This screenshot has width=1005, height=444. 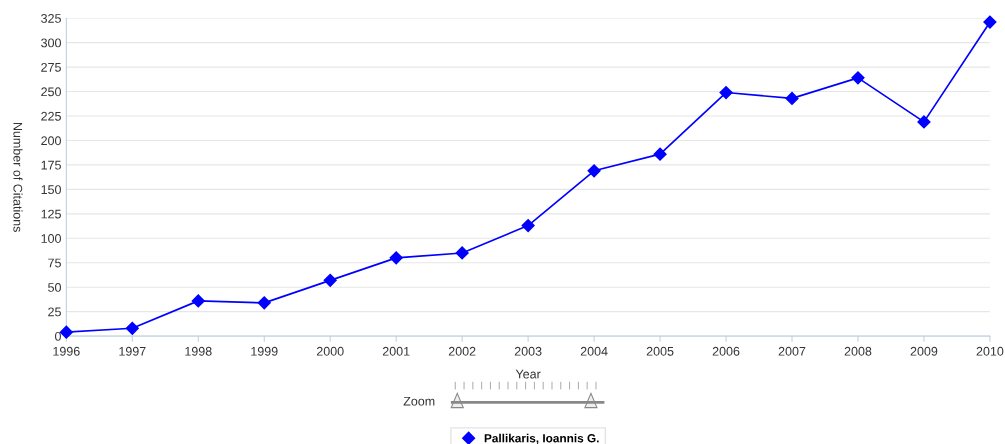 I want to click on text: Zoom, so click(x=419, y=401).